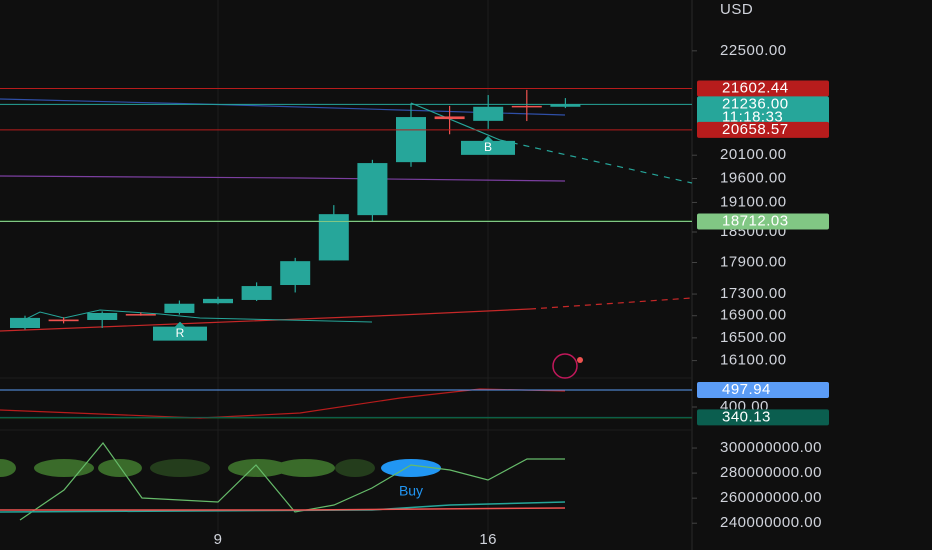 This screenshot has height=550, width=932. Describe the element at coordinates (755, 129) in the screenshot. I see `price-marker-label: 20658.57` at that location.